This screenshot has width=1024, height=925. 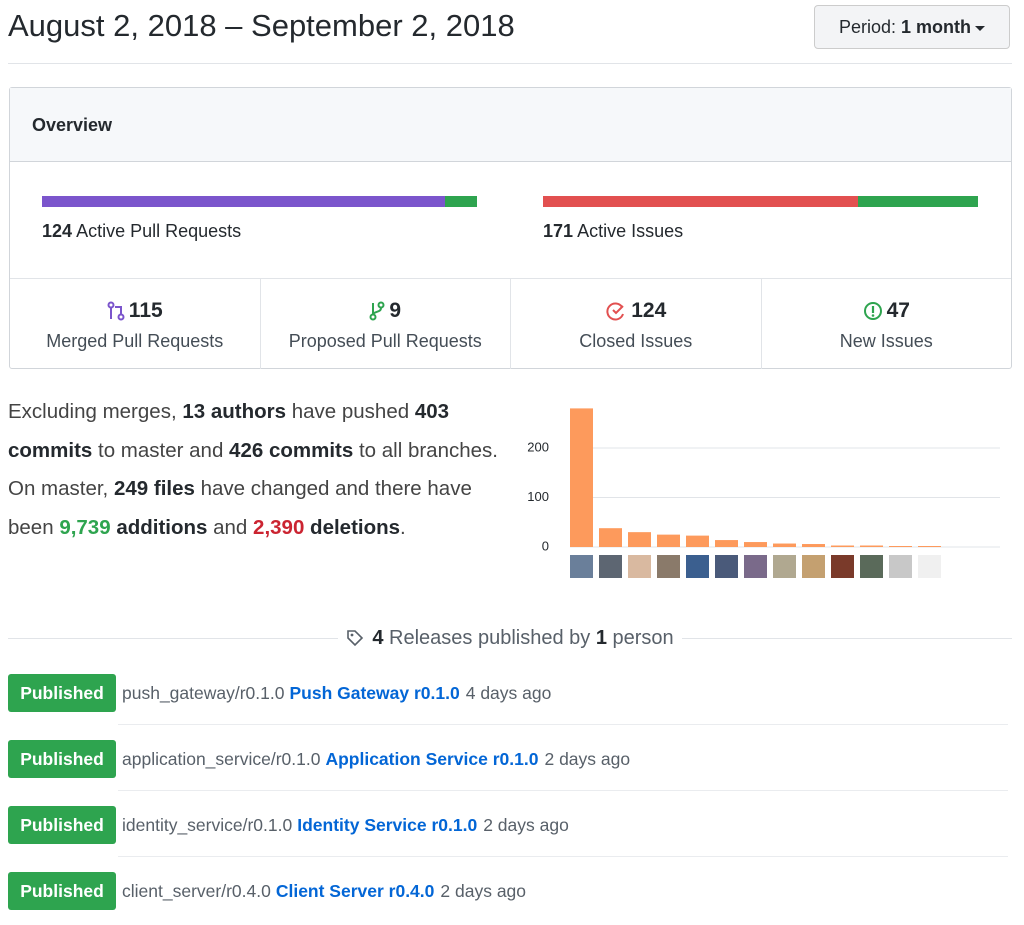 I want to click on text-segment: ., so click(x=403, y=527).